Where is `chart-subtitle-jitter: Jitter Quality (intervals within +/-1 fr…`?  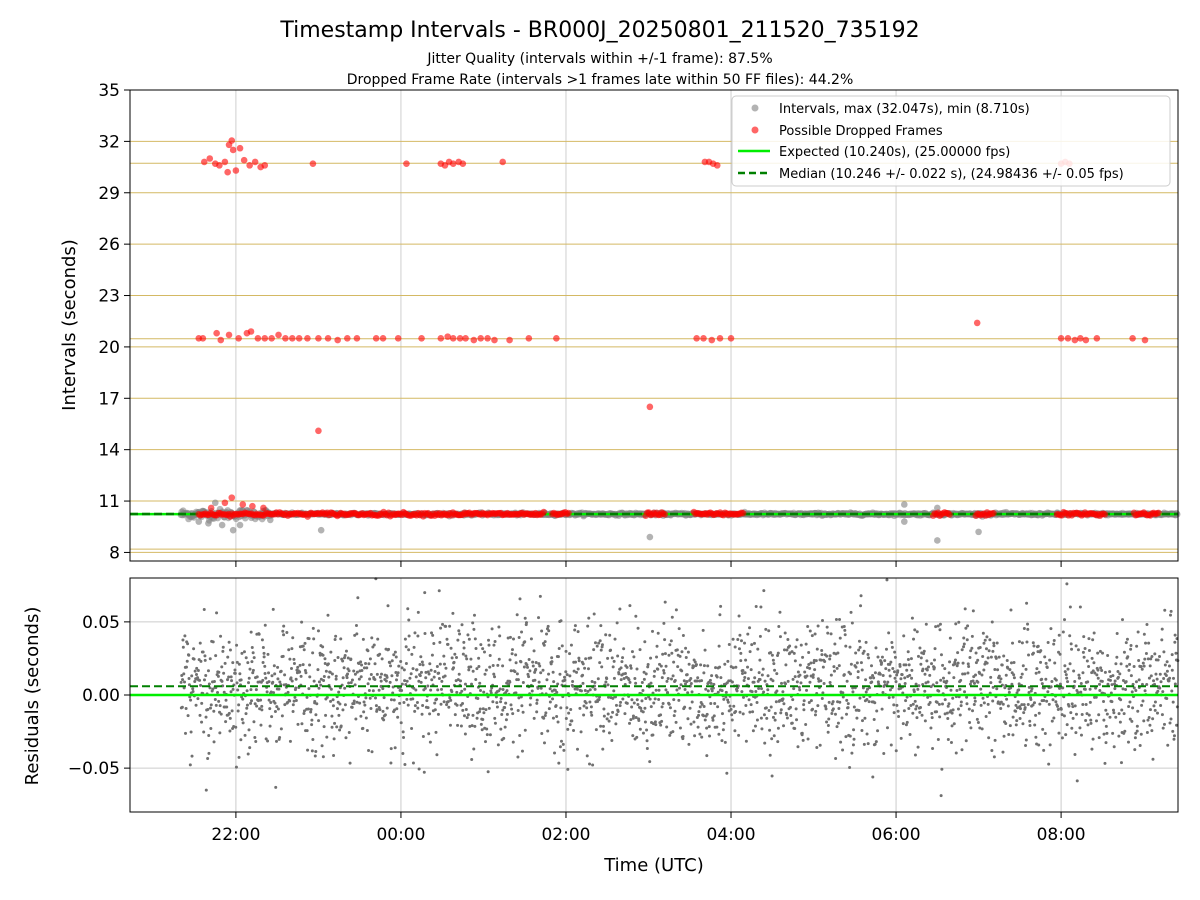 chart-subtitle-jitter: Jitter Quality (intervals within +/-1 fr… is located at coordinates (599, 59).